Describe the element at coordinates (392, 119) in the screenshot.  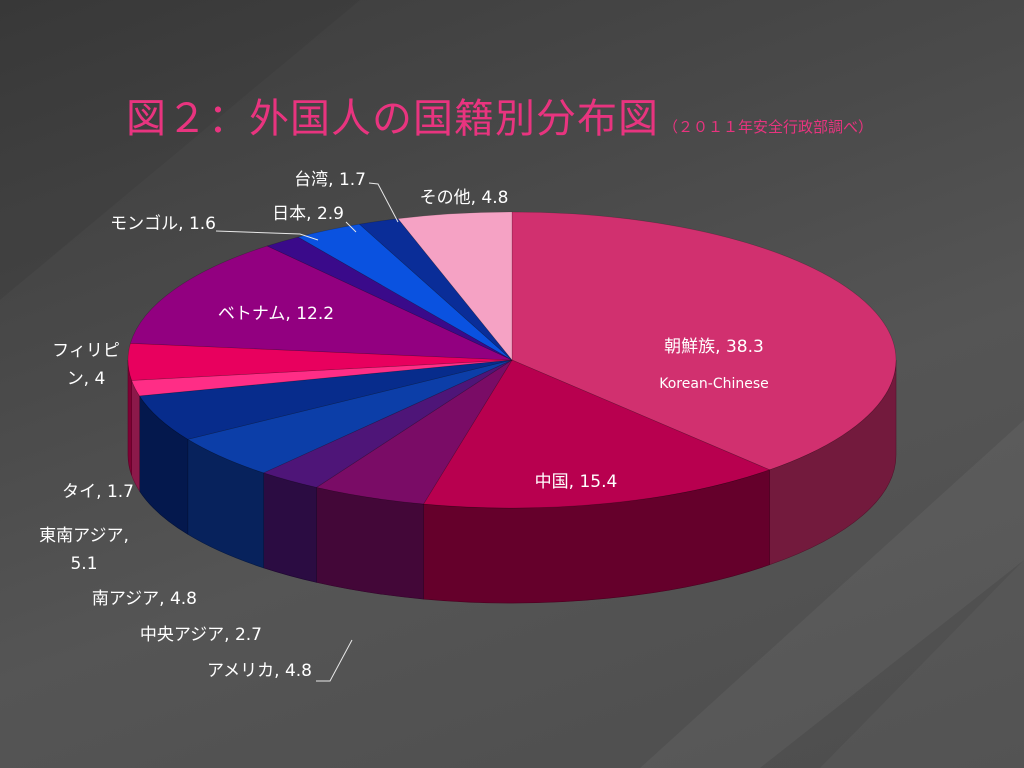
I see `chart-title-main: 図２：外国人の国籍別分布図` at that location.